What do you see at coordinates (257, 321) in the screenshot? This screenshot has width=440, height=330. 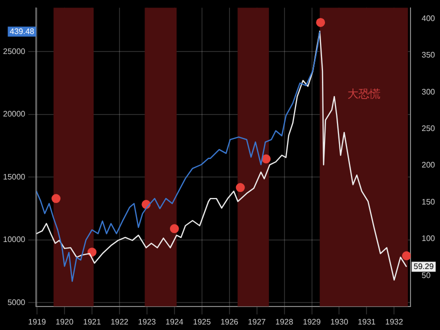 I see `x-tick-label: 1927` at bounding box center [257, 321].